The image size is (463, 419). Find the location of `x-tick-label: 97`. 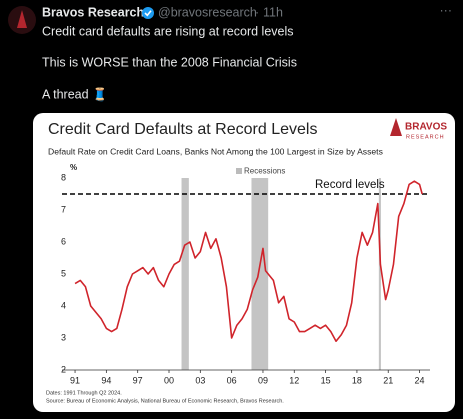

x-tick-label: 97 is located at coordinates (138, 380).